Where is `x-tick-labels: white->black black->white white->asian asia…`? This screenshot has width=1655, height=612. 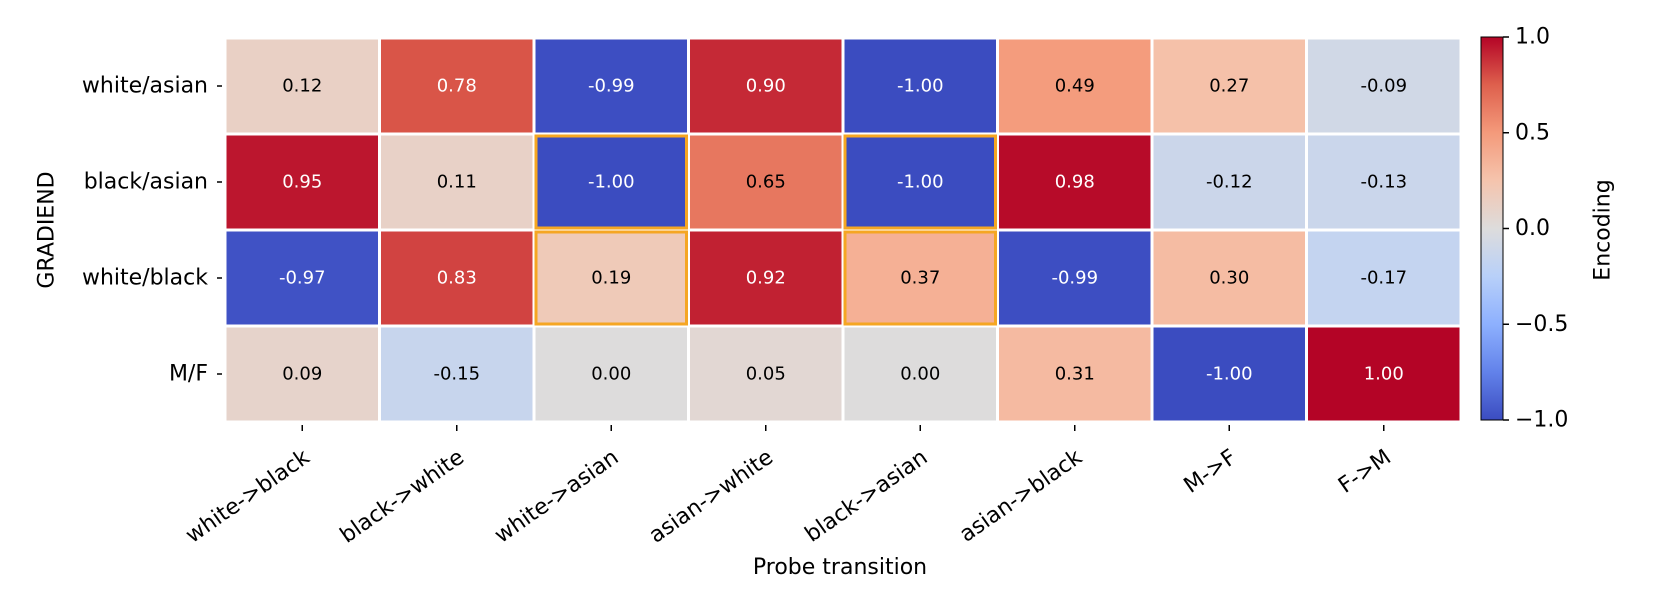
x-tick-labels: white->black black->white white->asian asia… is located at coordinates (788, 487).